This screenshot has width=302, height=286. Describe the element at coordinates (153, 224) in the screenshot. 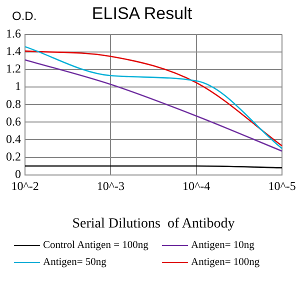

I see `x-axis-title: Serial Dilutions of Antibody` at that location.